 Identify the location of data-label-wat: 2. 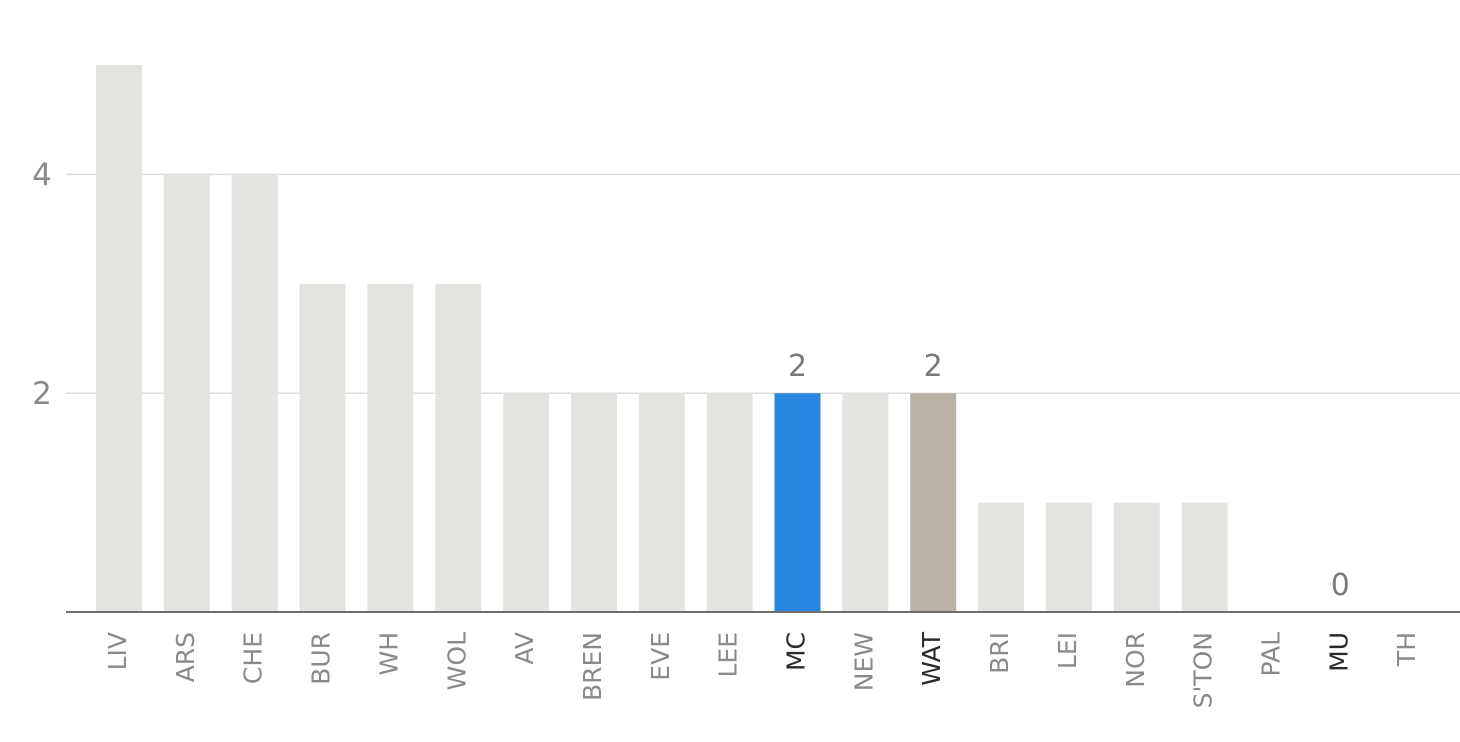
(933, 366).